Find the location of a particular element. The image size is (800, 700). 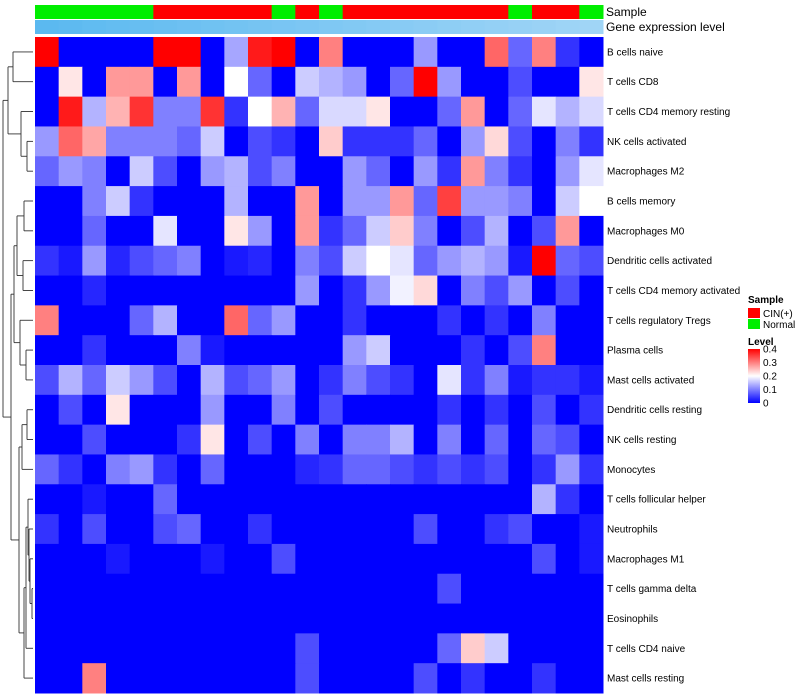

column-annotation-bars is located at coordinates (319, 19).